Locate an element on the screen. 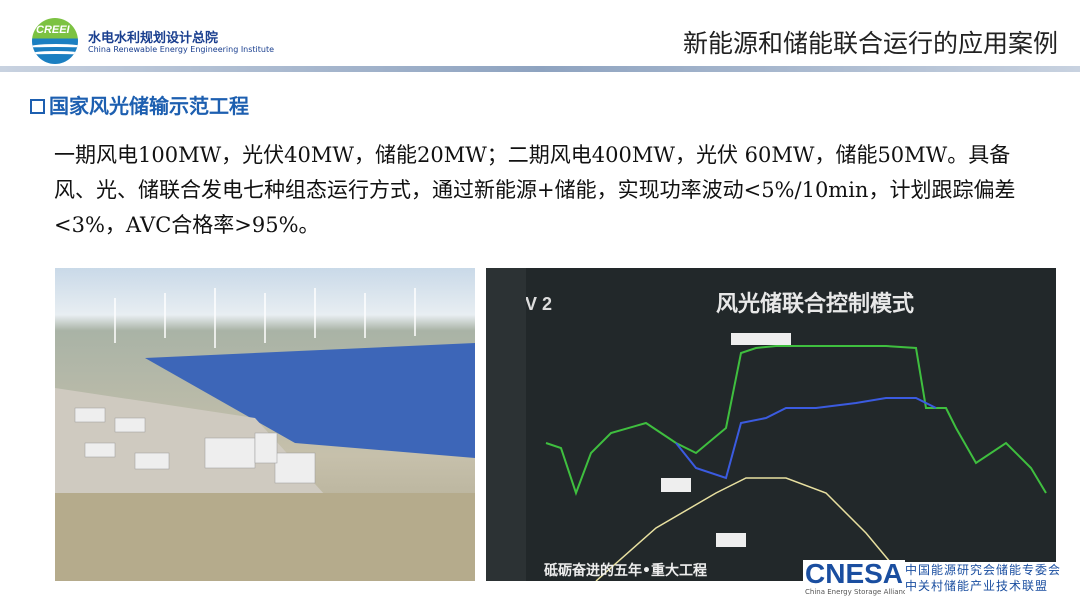 This screenshot has height=608, width=1080. section-heading: 国家风光储输示范工程 is located at coordinates (139, 104).